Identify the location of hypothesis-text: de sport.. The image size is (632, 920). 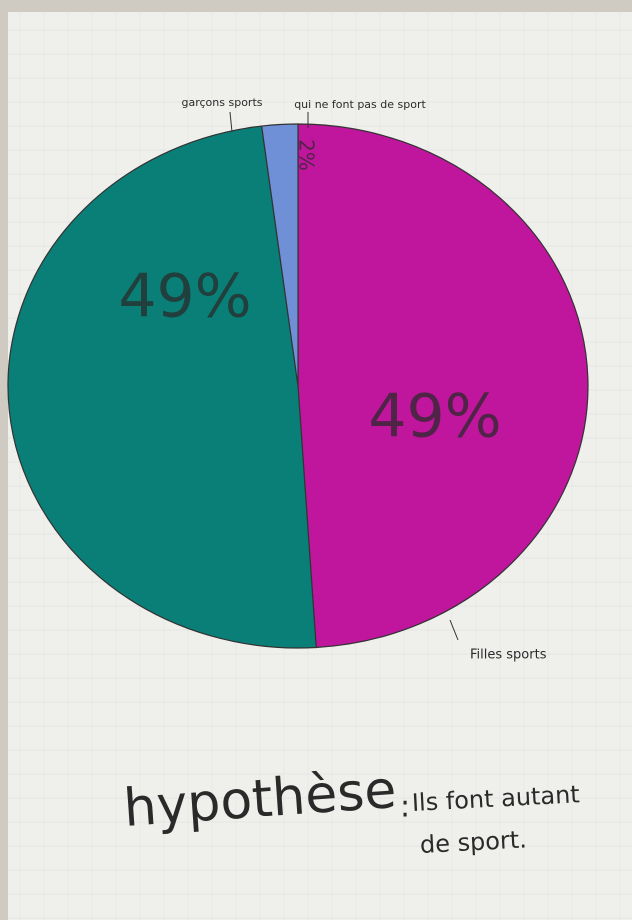
(473, 842).